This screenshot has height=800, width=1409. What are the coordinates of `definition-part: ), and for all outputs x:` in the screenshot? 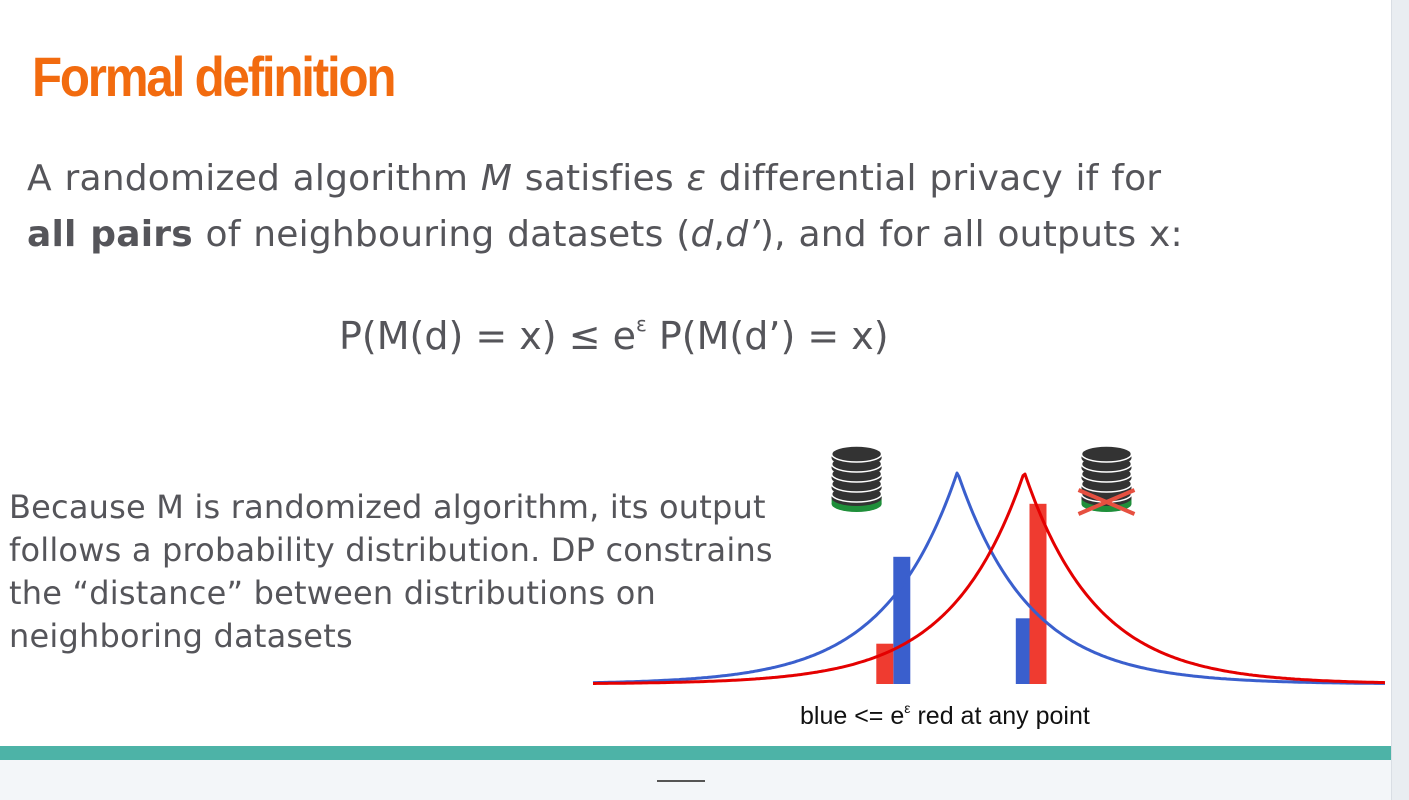 It's located at (971, 234).